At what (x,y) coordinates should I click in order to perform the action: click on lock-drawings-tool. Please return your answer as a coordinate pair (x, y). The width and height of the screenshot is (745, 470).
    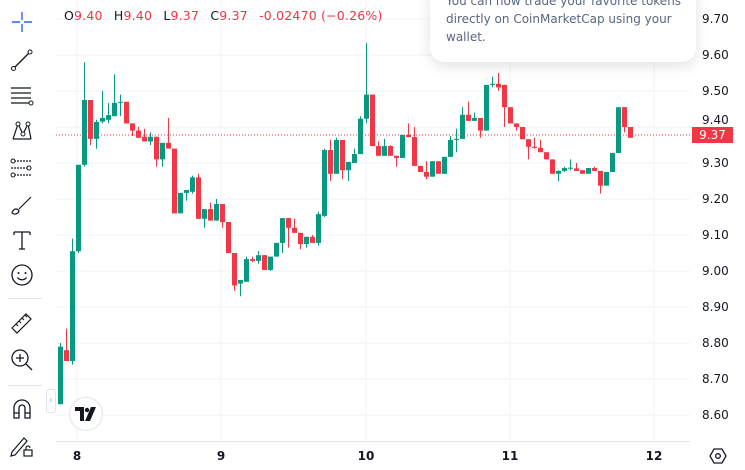
    Looking at the image, I should click on (22, 446).